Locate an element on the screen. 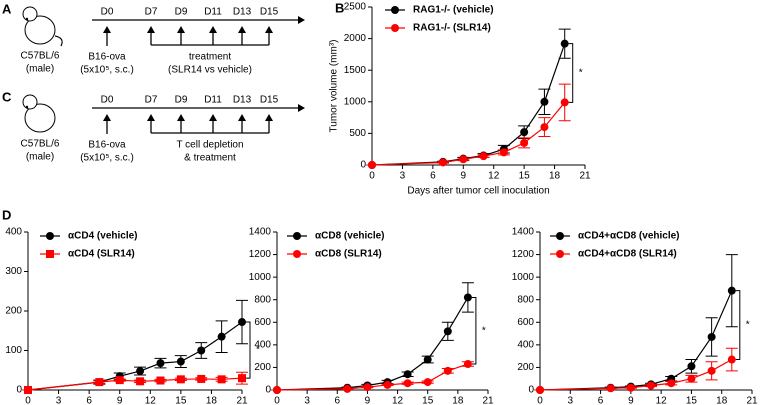 This screenshot has width=763, height=405. legend-label: RAG1-/- (SLR14) is located at coordinates (452, 28).